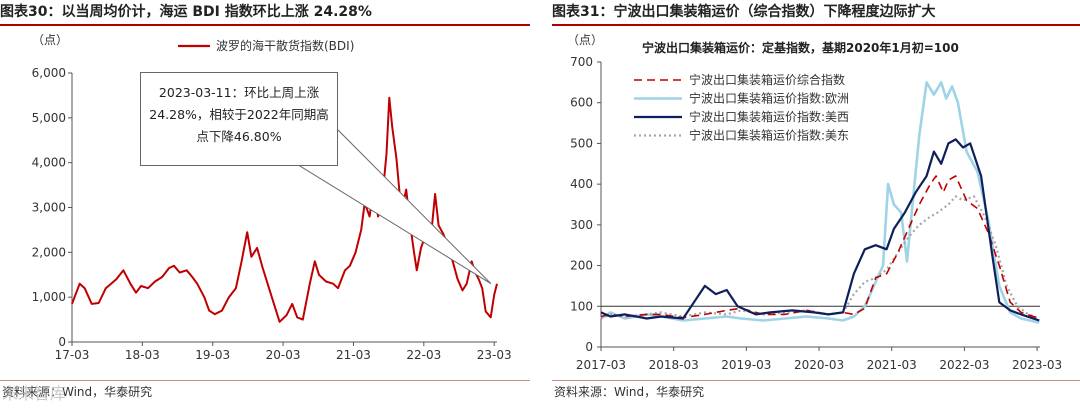 The width and height of the screenshot is (1080, 409). What do you see at coordinates (49, 163) in the screenshot?
I see `y-tick-label: 4,000` at bounding box center [49, 163].